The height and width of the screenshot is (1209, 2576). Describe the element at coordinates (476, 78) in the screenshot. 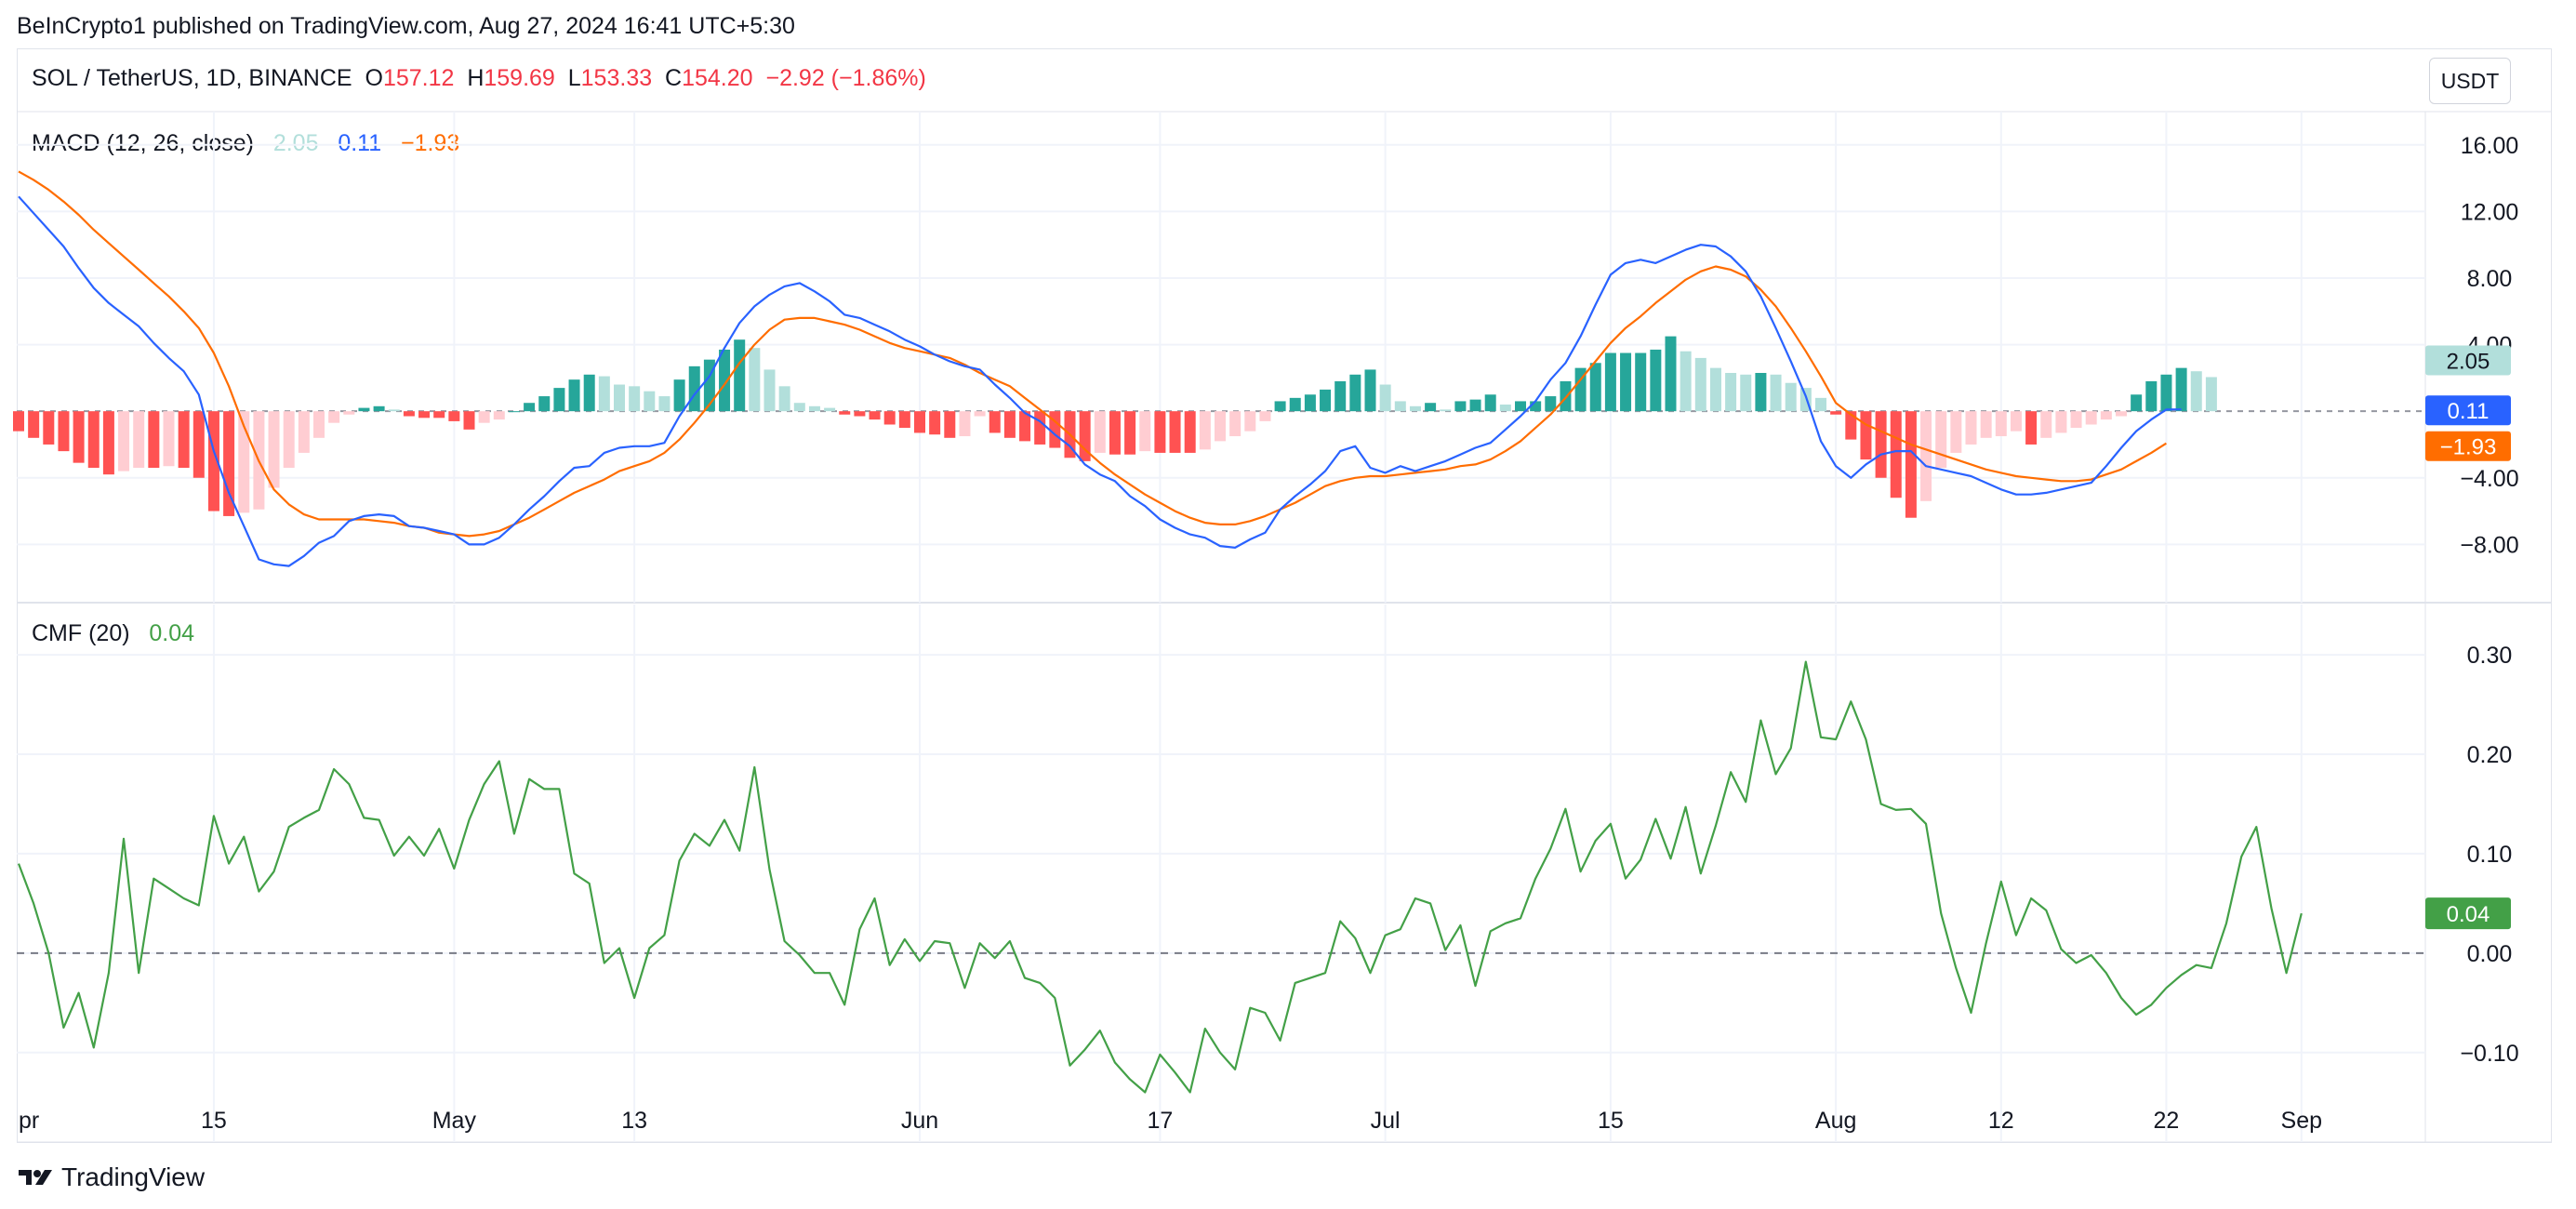

I see `high-label: H` at that location.